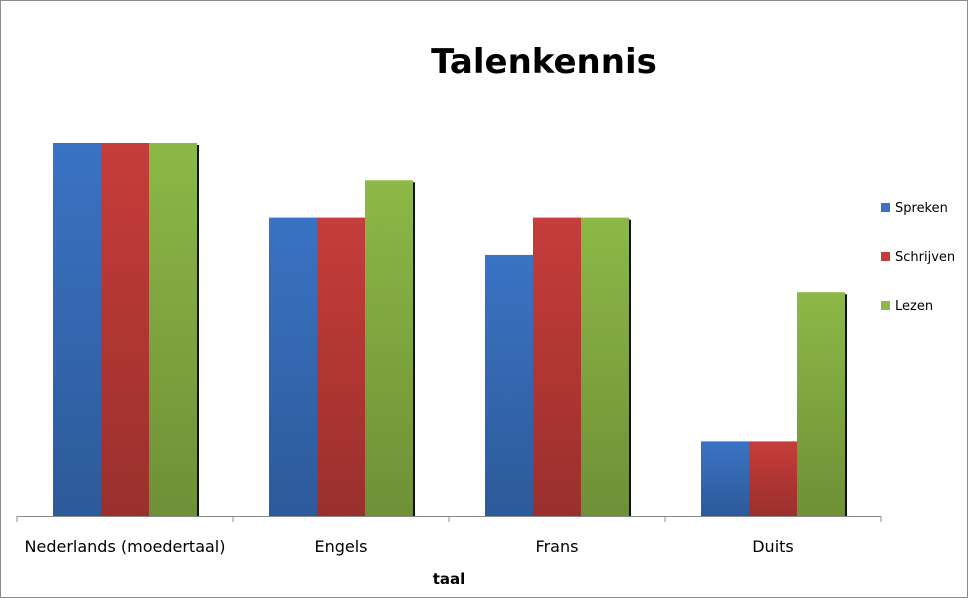  Describe the element at coordinates (925, 257) in the screenshot. I see `legend-label-schrijven: Schrijven` at that location.